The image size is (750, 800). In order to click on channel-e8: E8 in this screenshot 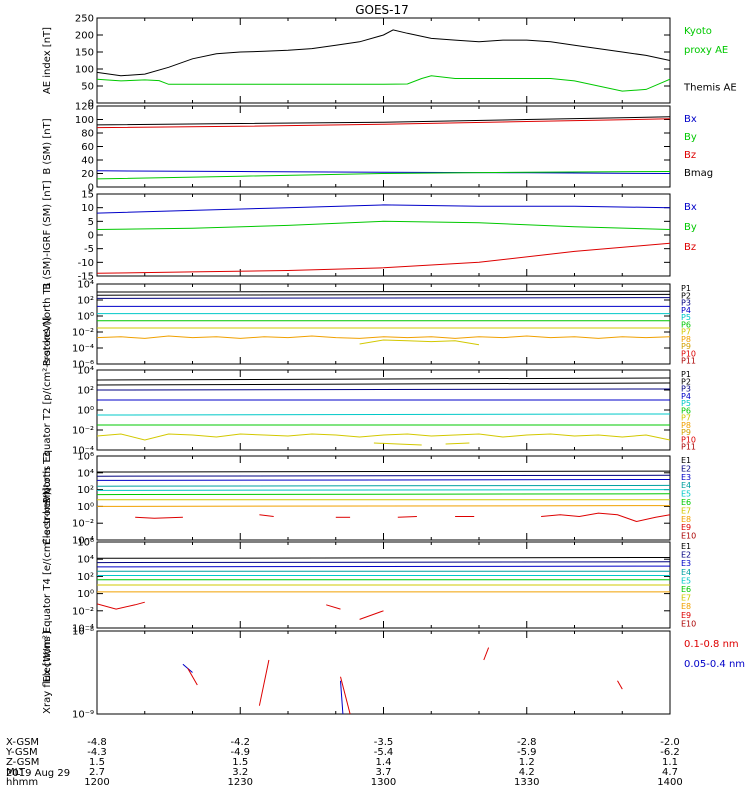, I will do `click(686, 606)`.